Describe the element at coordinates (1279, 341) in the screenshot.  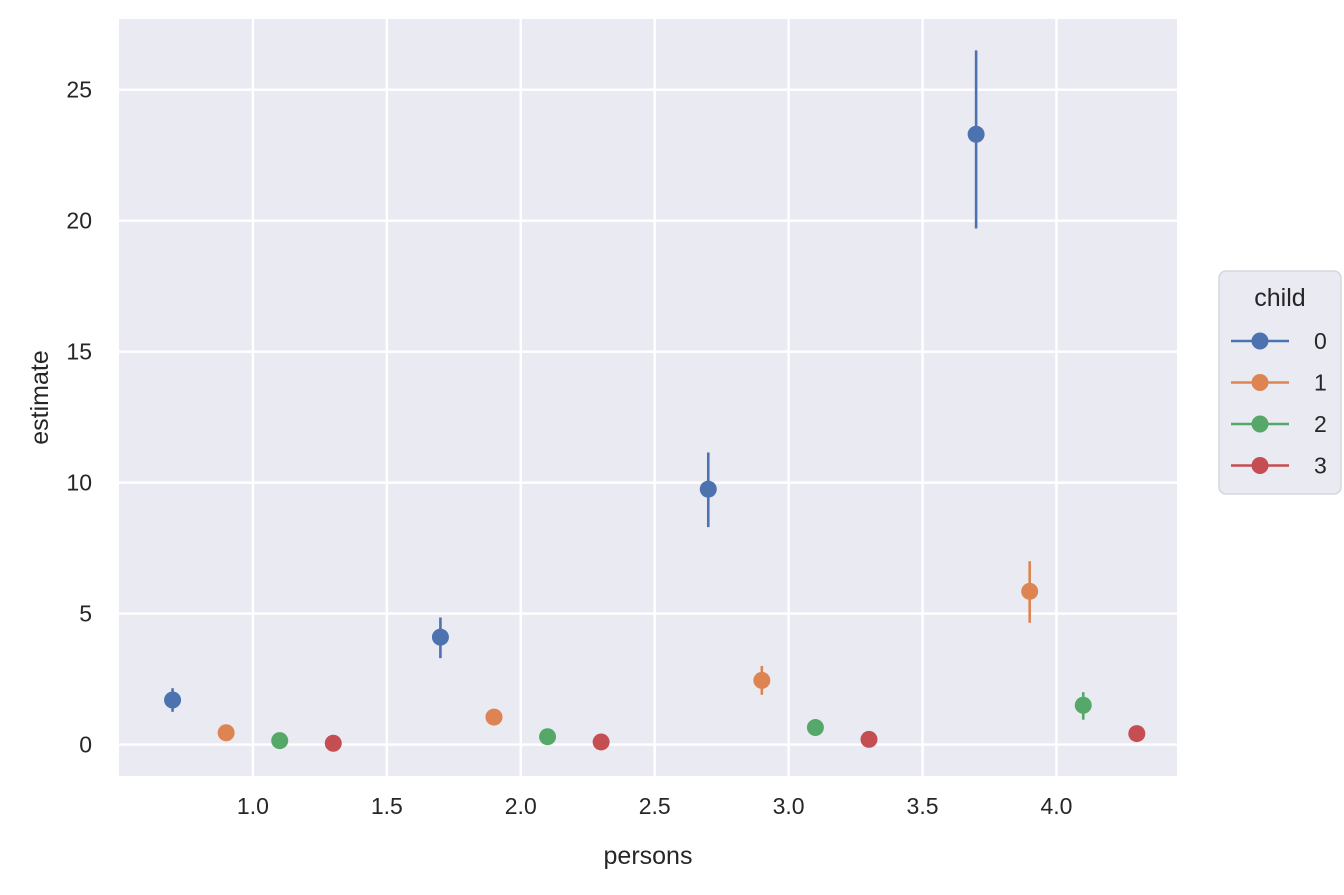
I see `legend-item-0: 0` at that location.